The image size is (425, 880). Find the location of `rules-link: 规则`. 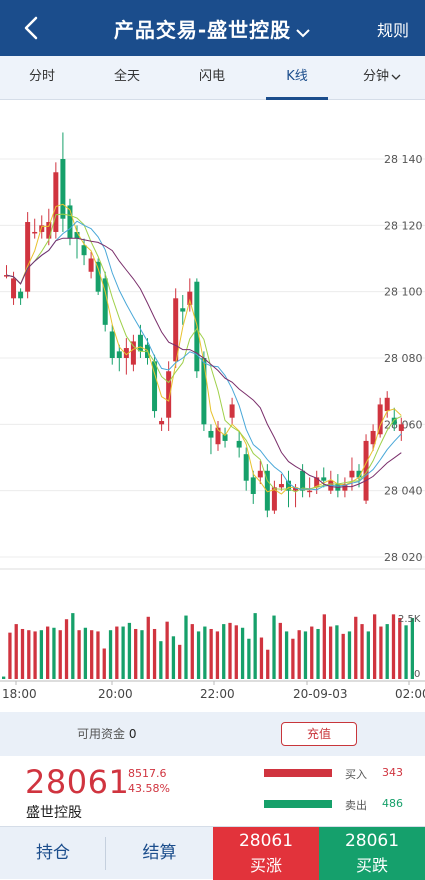

rules-link: 规则 is located at coordinates (392, 30).